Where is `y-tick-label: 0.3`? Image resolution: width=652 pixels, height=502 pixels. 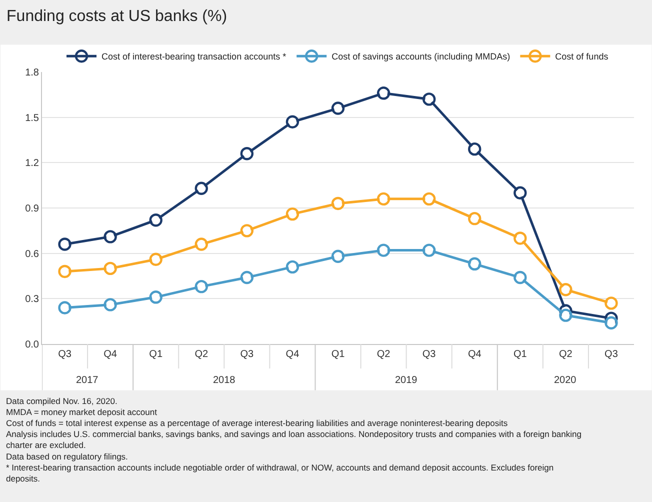
y-tick-label: 0.3 is located at coordinates (32, 300).